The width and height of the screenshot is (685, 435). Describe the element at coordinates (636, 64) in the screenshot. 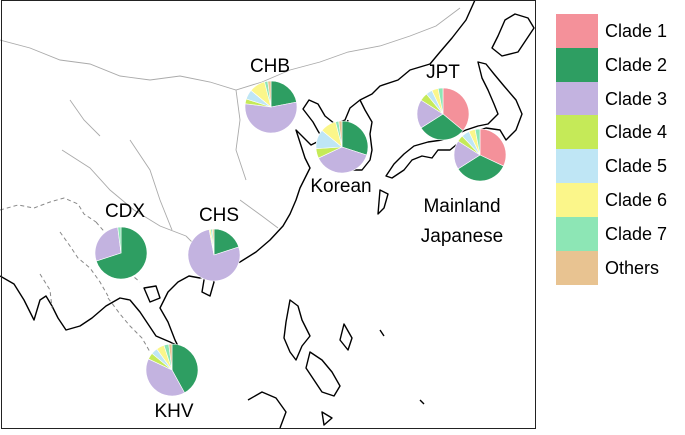

I see `legend-label: Clade 2` at that location.